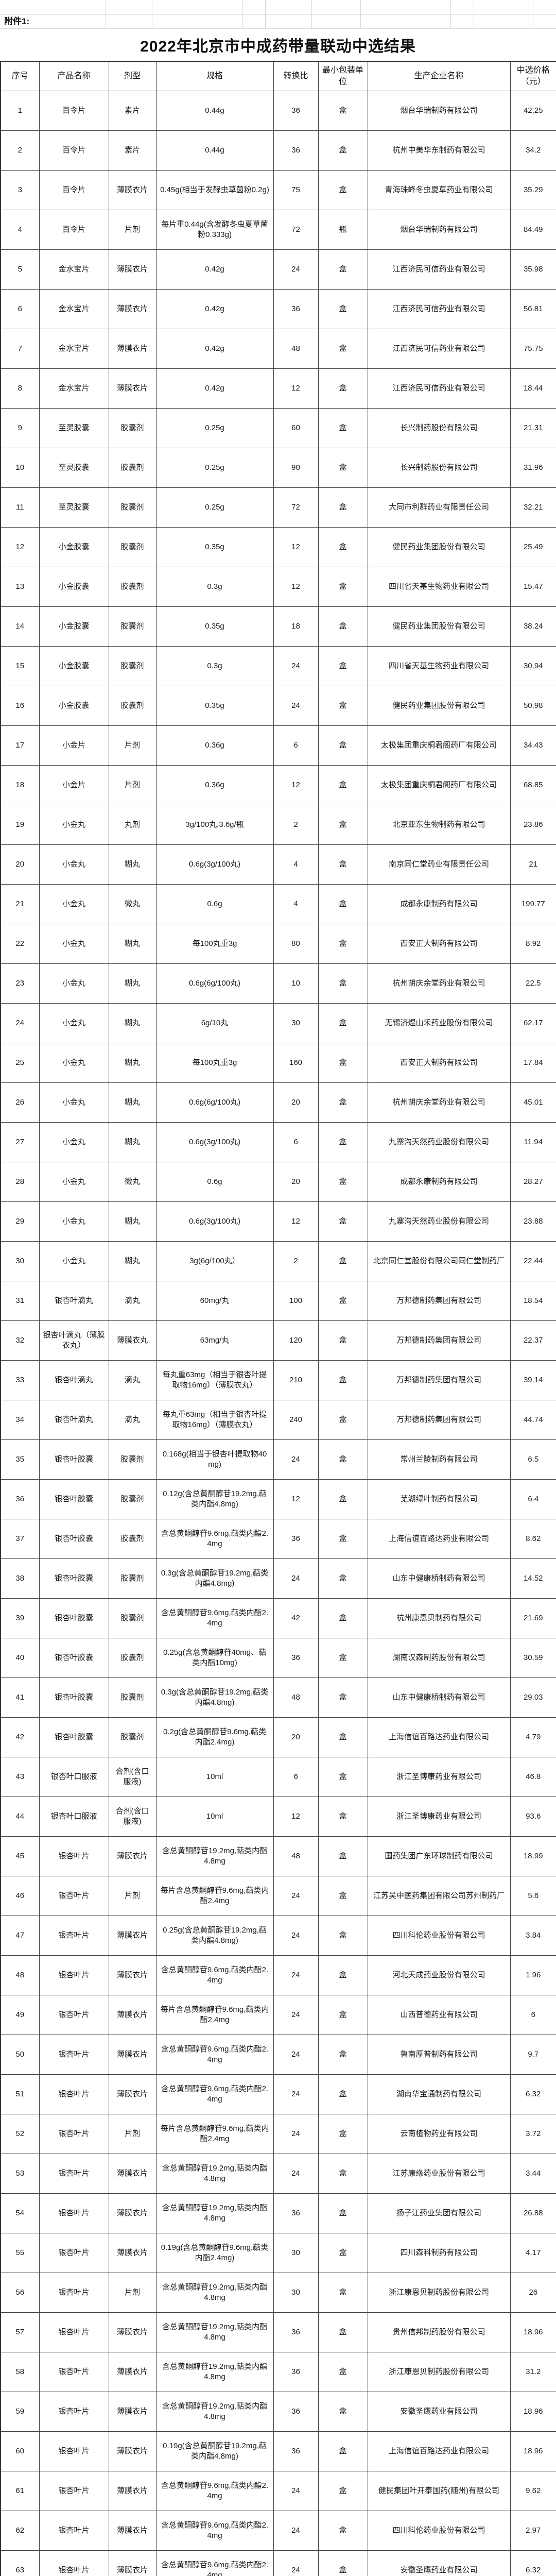 The height and width of the screenshot is (2576, 556). I want to click on cell-spec: 每丸重63mg（相当于银杏叶提取物16mg）（薄膜衣丸）, so click(214, 1420).